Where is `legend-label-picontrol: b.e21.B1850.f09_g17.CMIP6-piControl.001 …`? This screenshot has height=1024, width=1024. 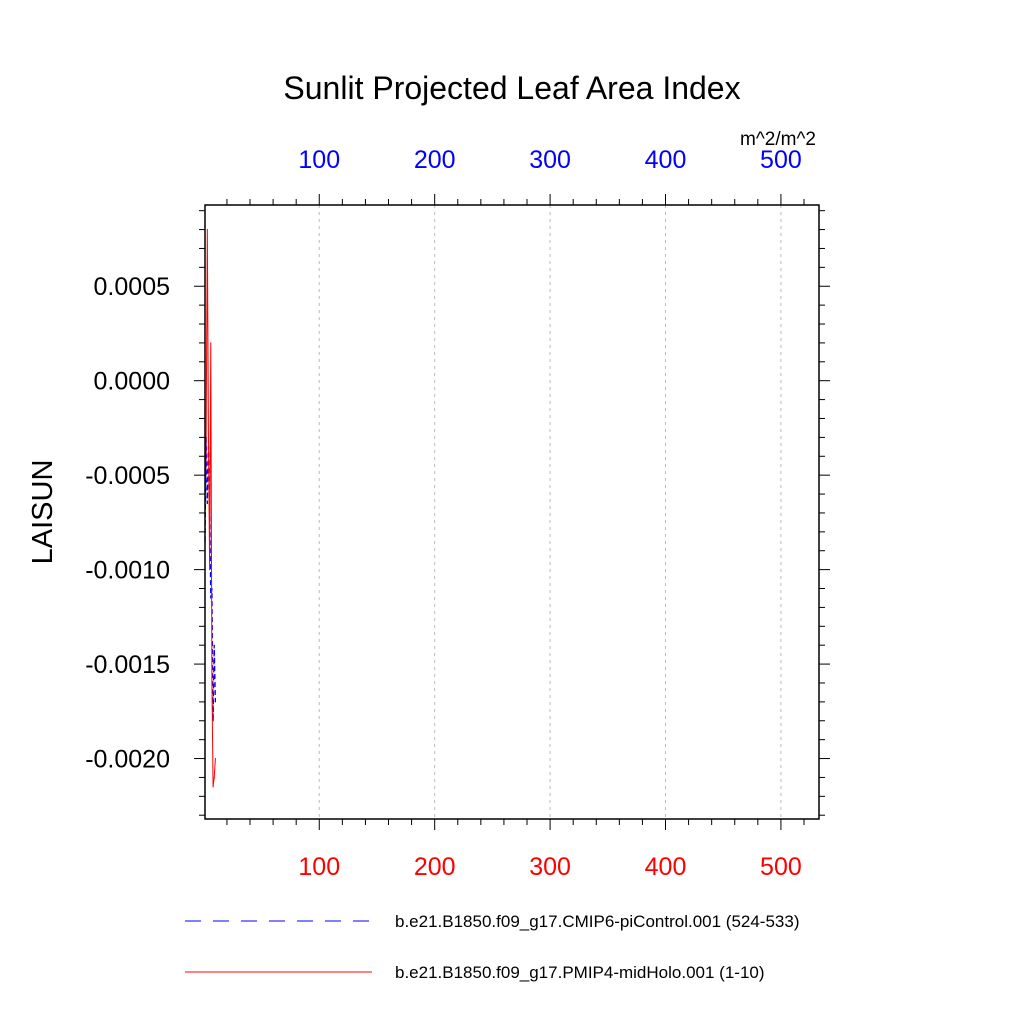
legend-label-picontrol: b.e21.B1850.f09_g17.CMIP6-piControl.001 … is located at coordinates (597, 921).